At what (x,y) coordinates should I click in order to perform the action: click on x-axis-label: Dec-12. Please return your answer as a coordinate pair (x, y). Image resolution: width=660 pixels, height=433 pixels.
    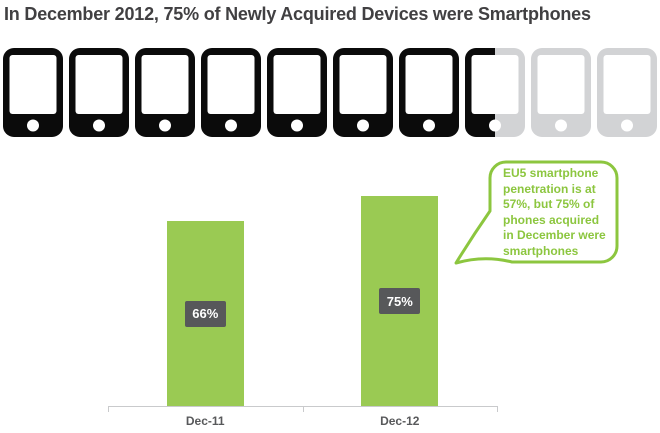
    Looking at the image, I should click on (400, 421).